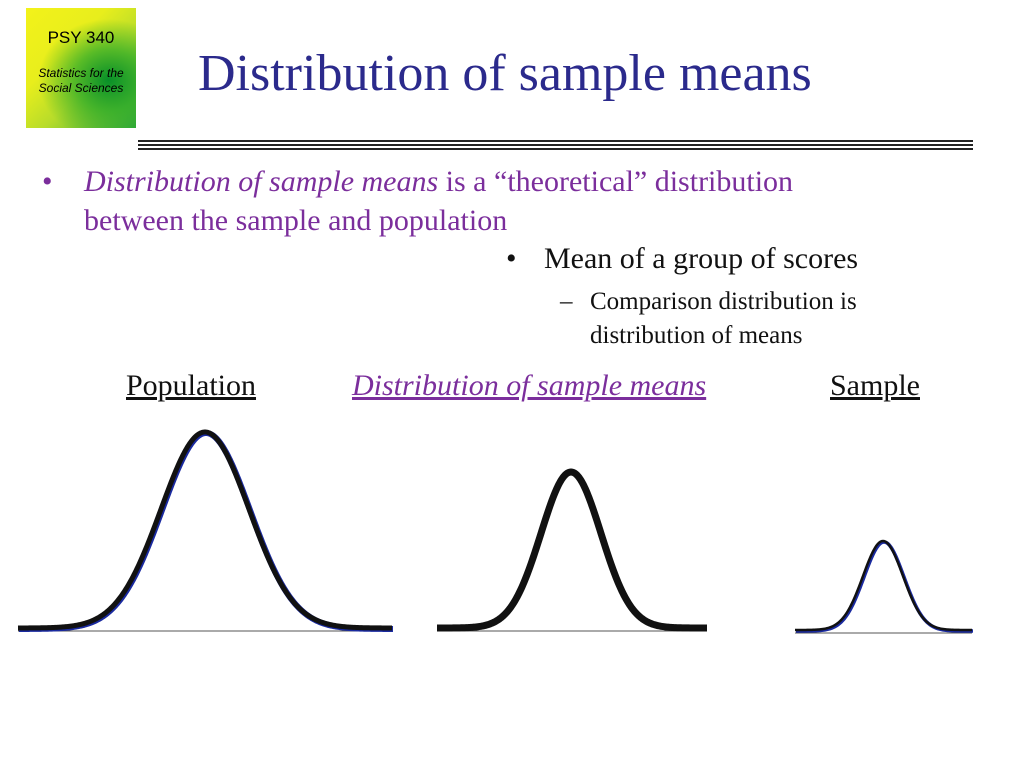 The width and height of the screenshot is (1024, 768). Describe the element at coordinates (875, 385) in the screenshot. I see `heading-sample: Sample` at that location.